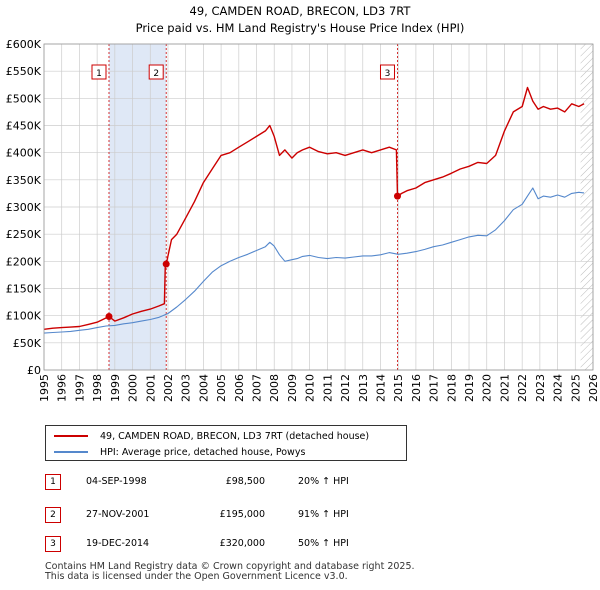 This screenshot has width=600, height=590. What do you see at coordinates (118, 543) in the screenshot?
I see `transaction-date: 19-DEC-2014` at bounding box center [118, 543].